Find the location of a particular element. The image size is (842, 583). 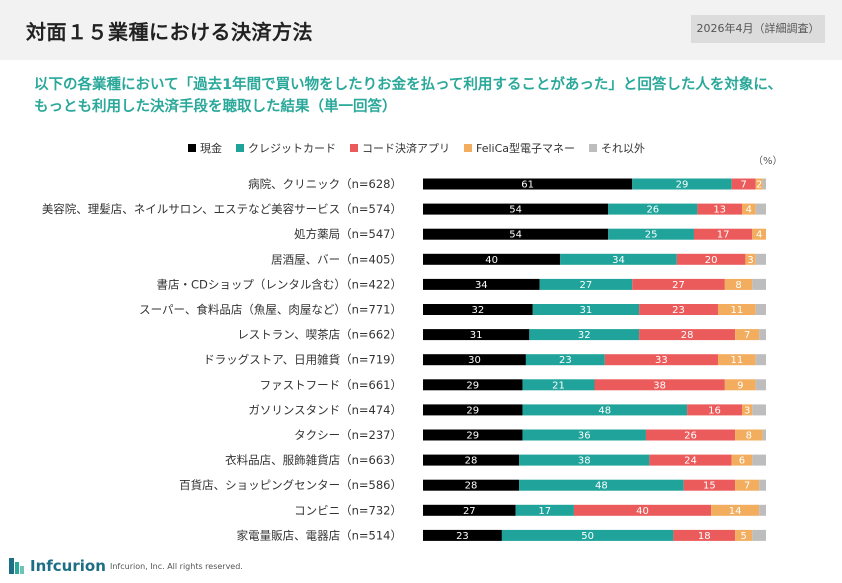

data-label-9-1: 48 is located at coordinates (604, 410).